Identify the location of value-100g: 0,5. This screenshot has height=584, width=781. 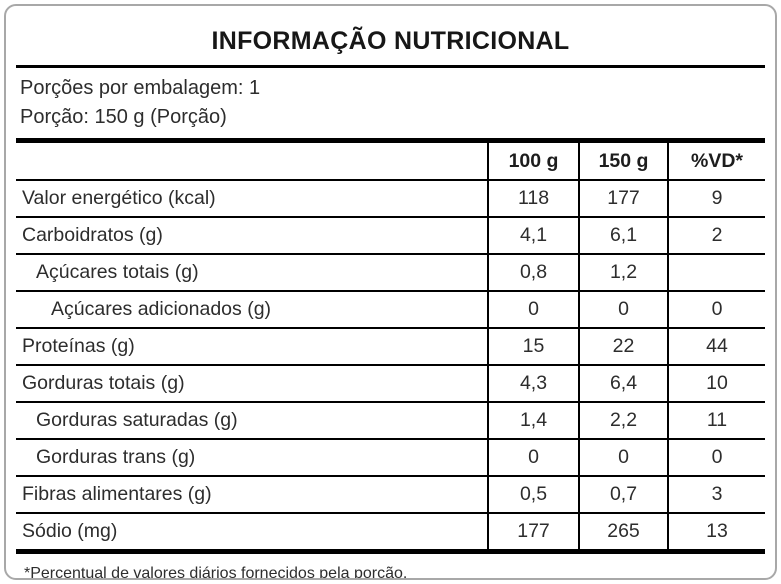
(533, 495).